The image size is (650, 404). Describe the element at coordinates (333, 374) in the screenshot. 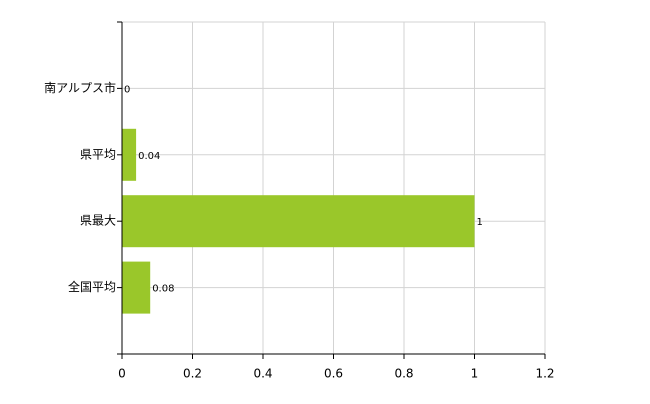

I see `x-tick-label: 0.6` at that location.